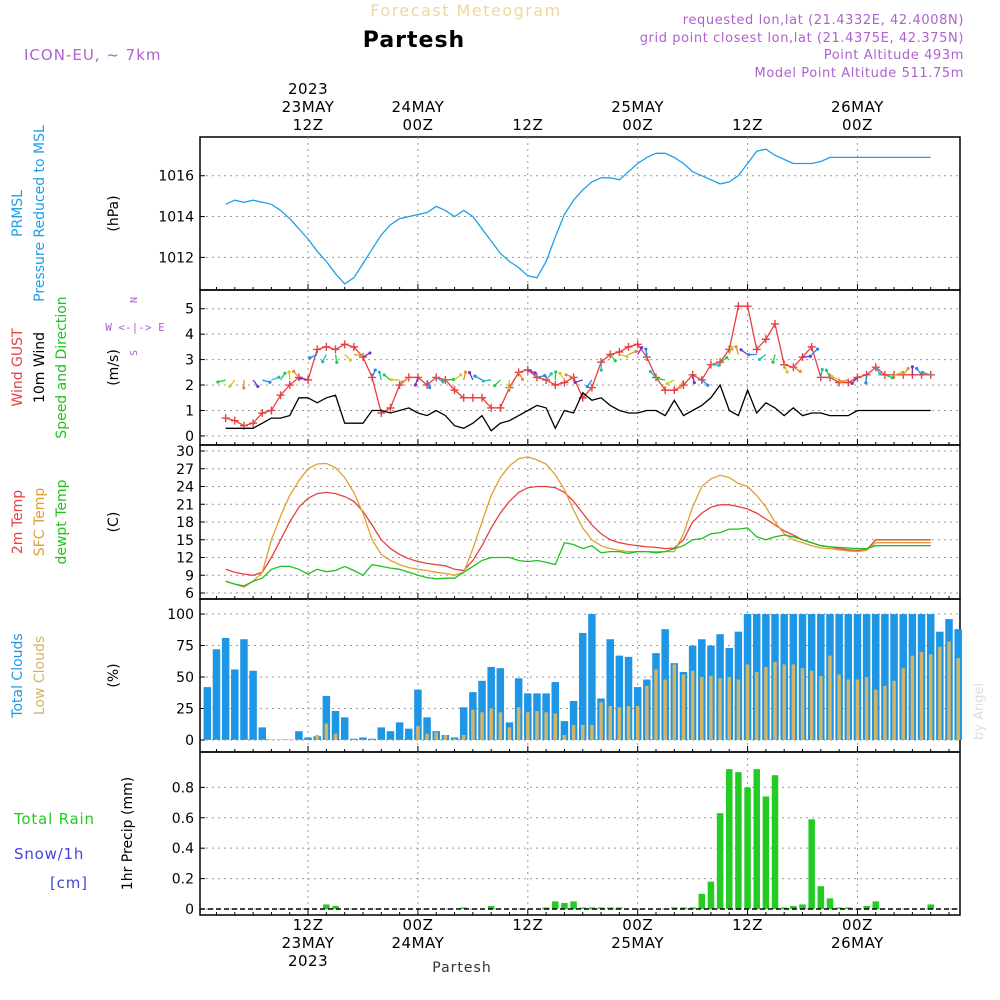 The image size is (1000, 1000). I want to click on panel-4-ytick-label: 50, so click(185, 678).